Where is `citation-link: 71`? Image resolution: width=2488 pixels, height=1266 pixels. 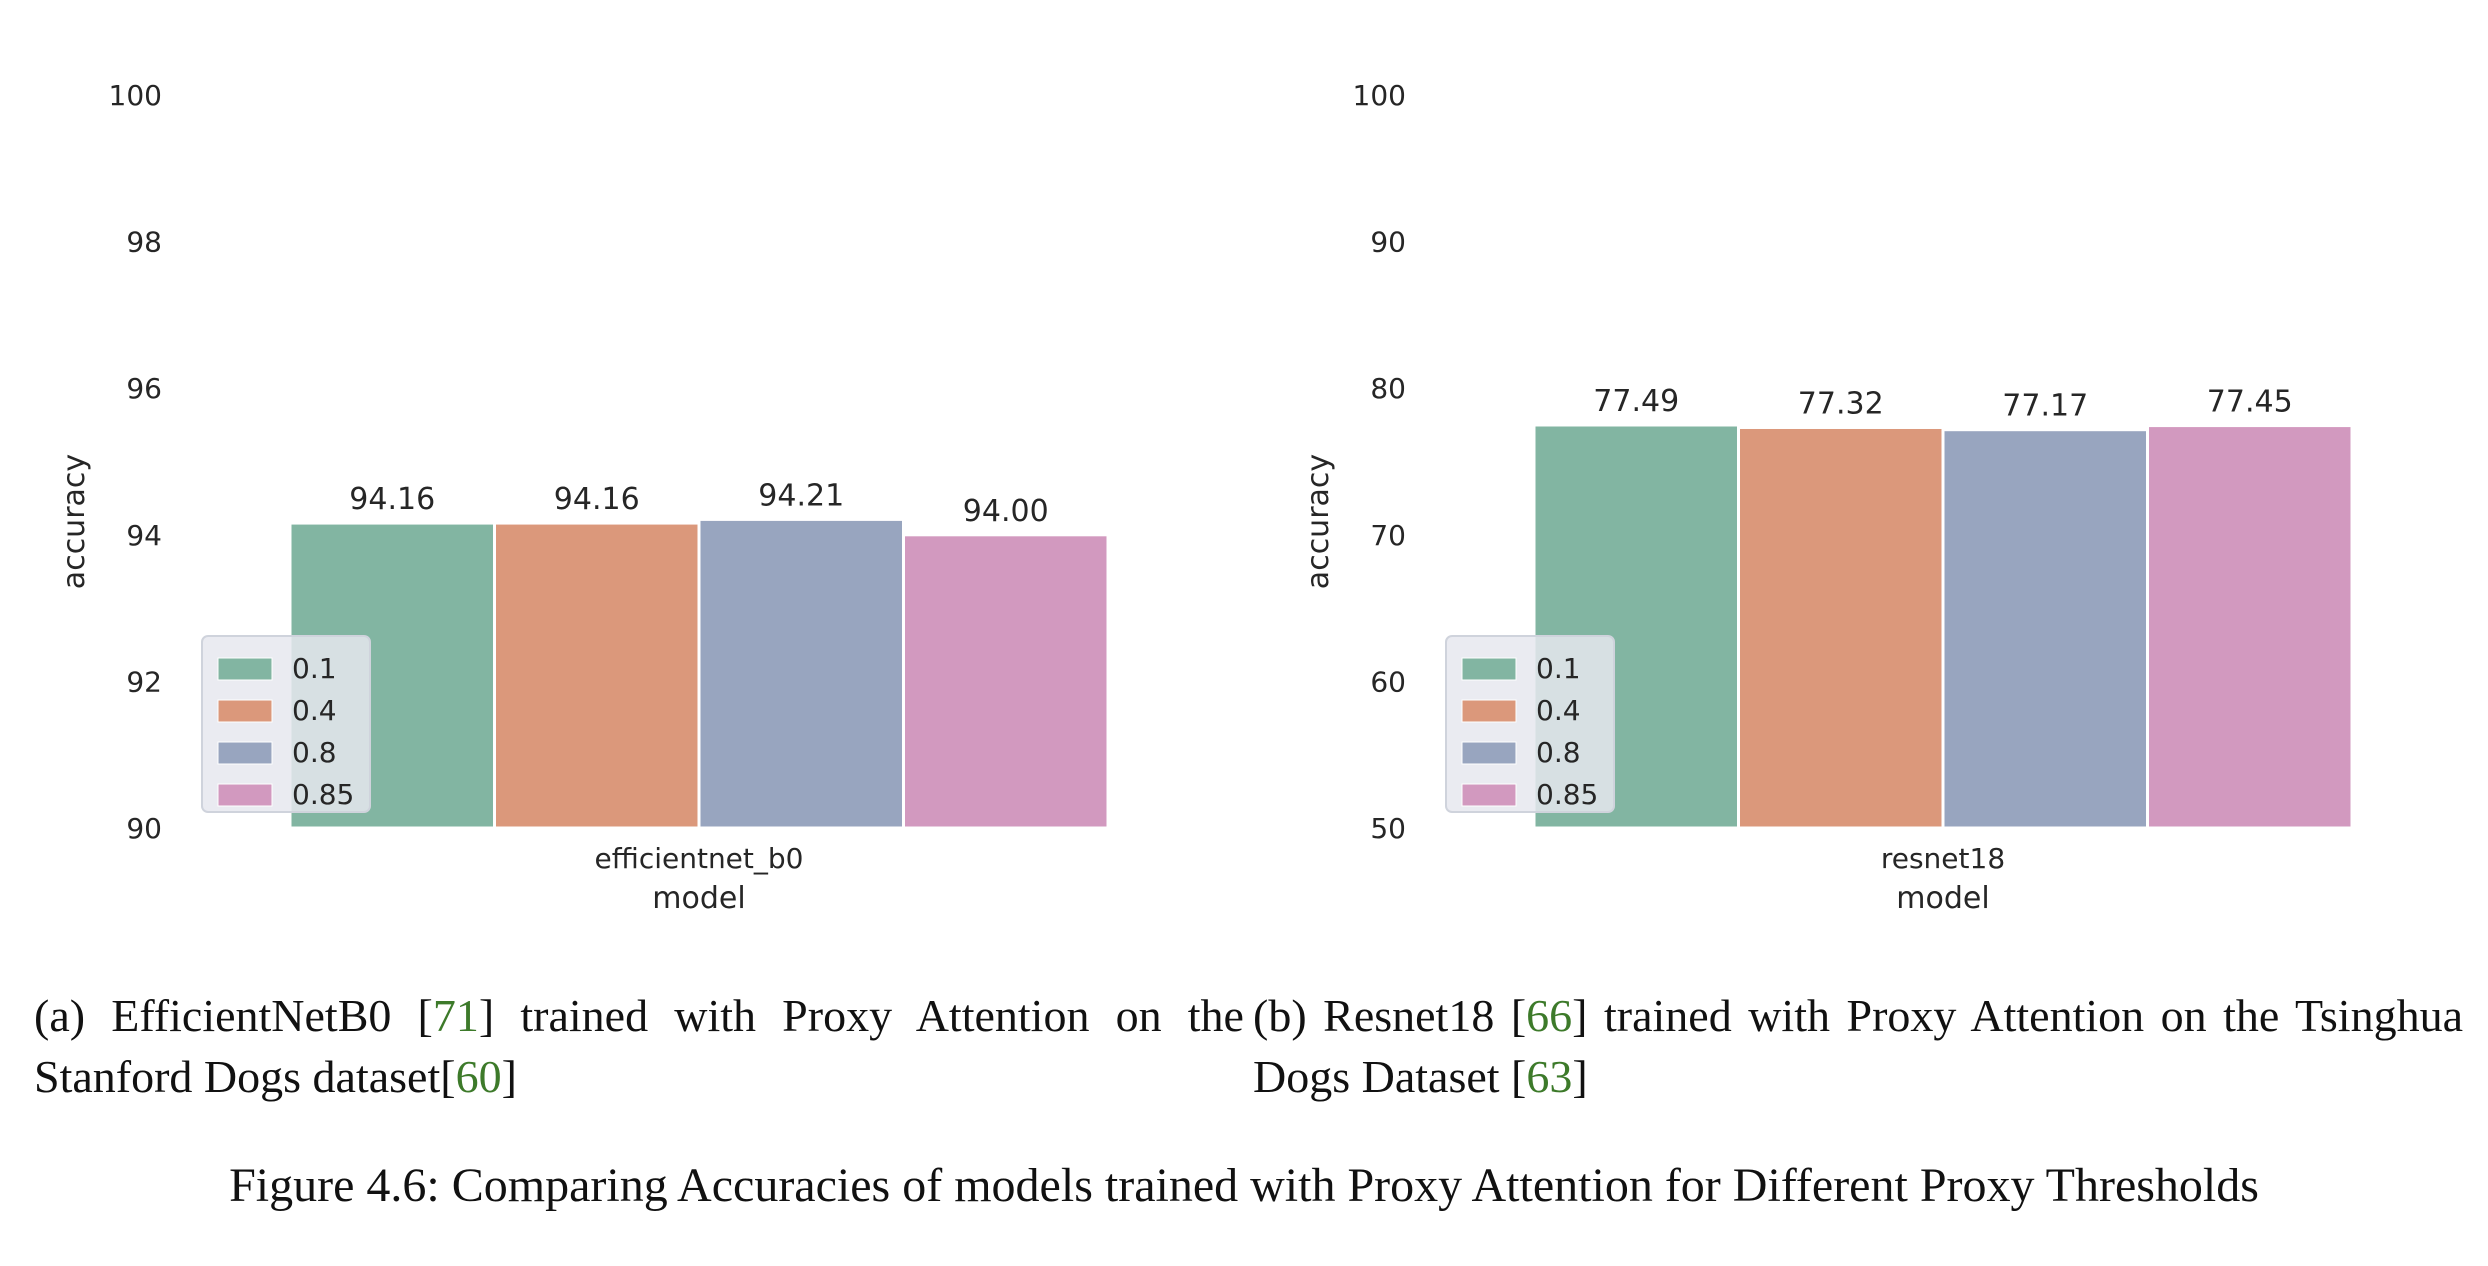
citation-link: 71 is located at coordinates (455, 1015).